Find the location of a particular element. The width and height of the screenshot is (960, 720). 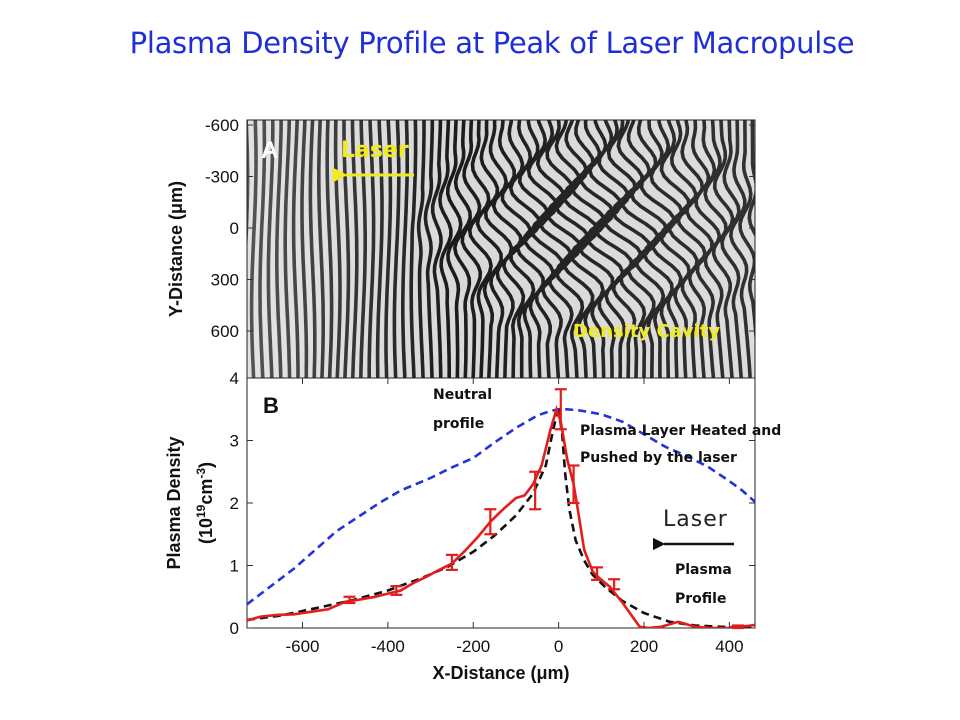

ylabel-exponent: 19 is located at coordinates (201, 511).